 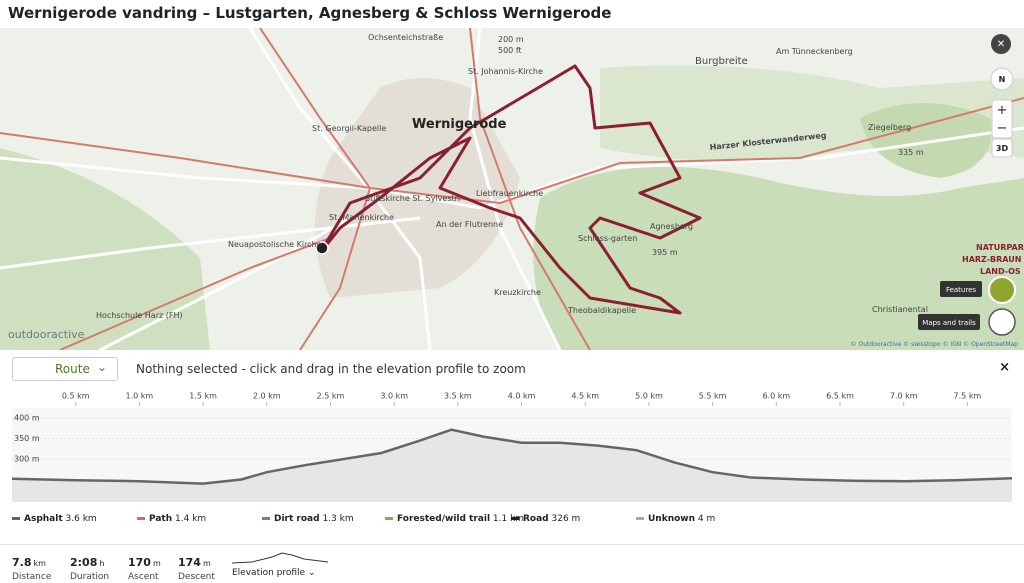 What do you see at coordinates (458, 396) in the screenshot?
I see `x-tick-label: 3.5 km` at bounding box center [458, 396].